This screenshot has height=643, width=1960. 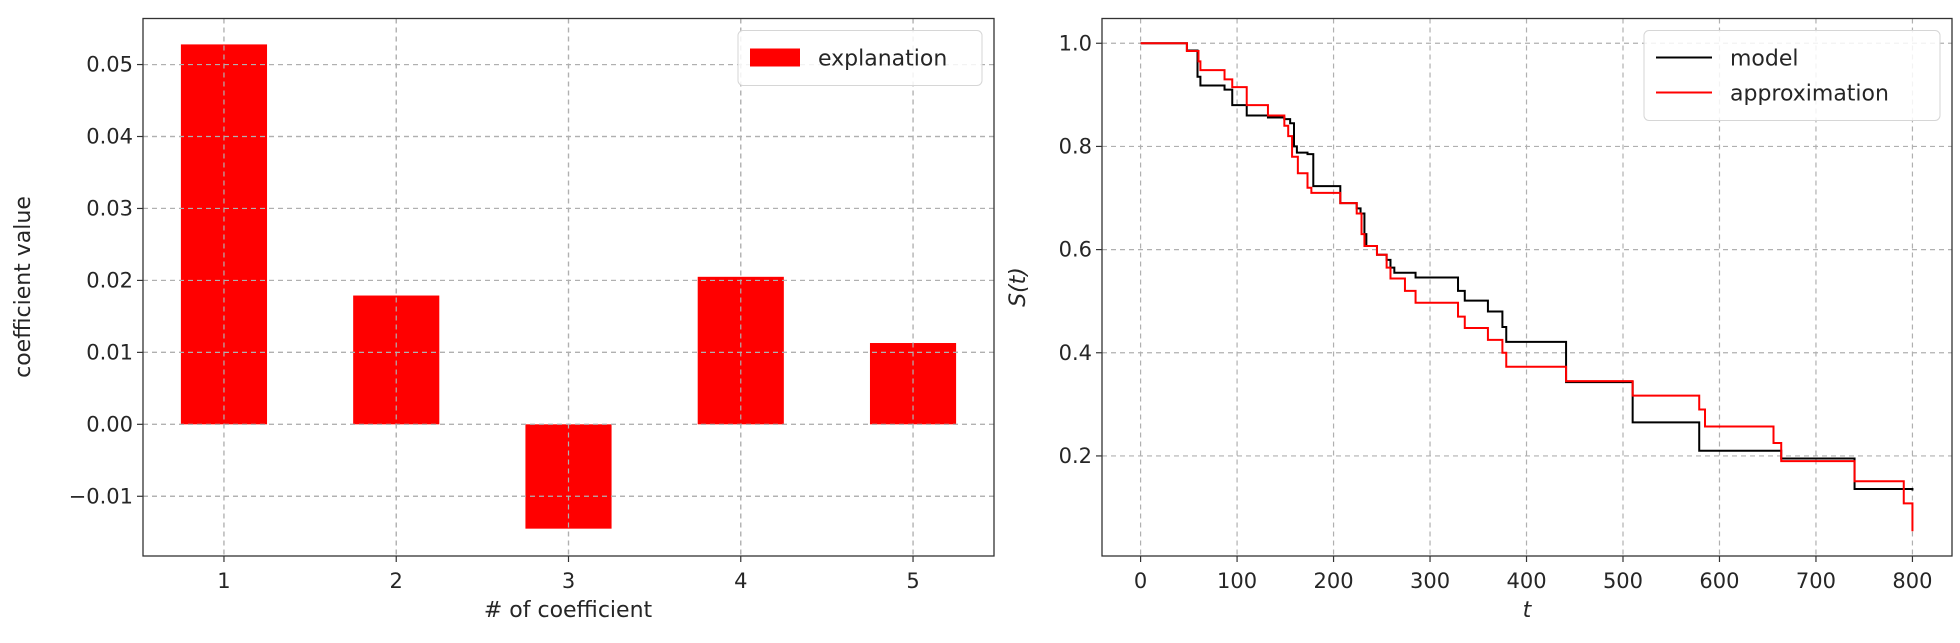 What do you see at coordinates (775, 57) in the screenshot?
I see `legend-swatch` at bounding box center [775, 57].